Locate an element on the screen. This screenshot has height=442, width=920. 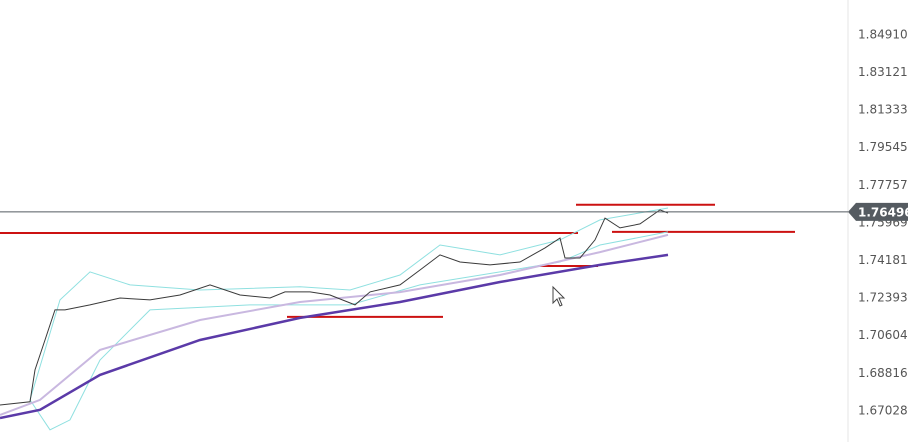
y-tick-label: 1.70604 is located at coordinates (883, 335).